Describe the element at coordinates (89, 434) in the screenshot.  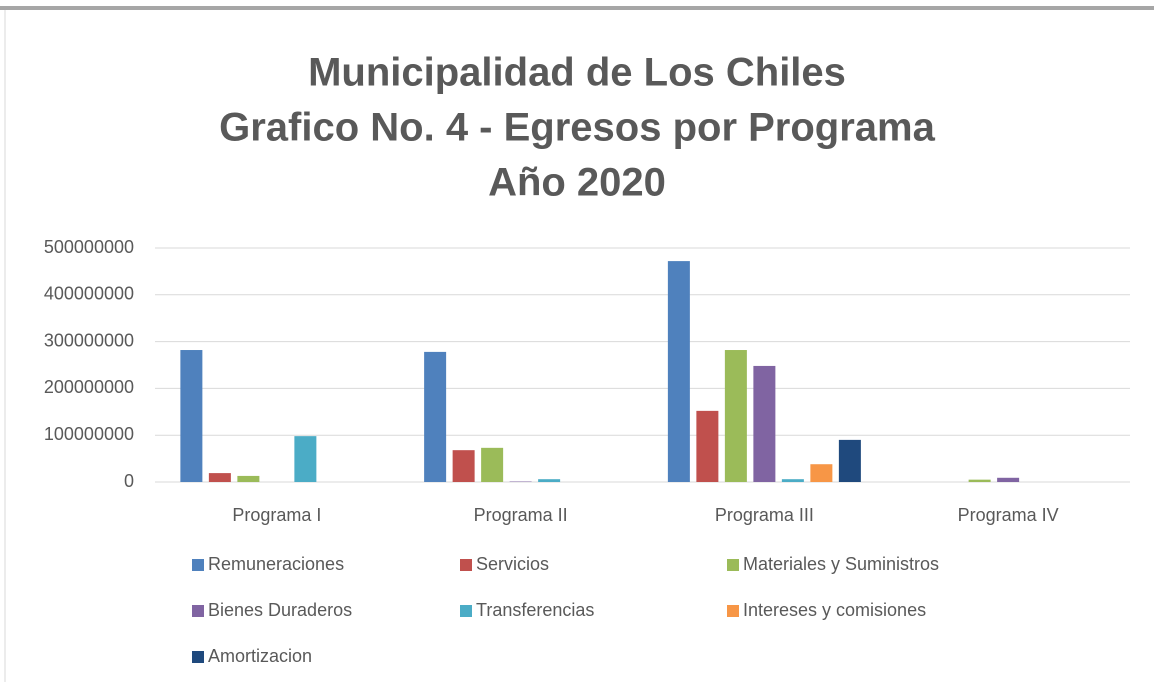
I see `y-tick-label: 100000000` at that location.